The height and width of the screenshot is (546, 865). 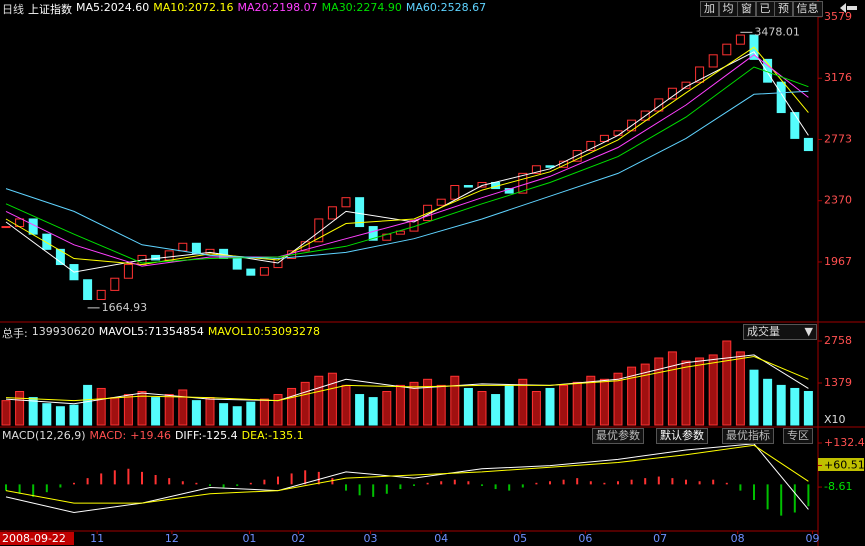 What do you see at coordinates (748, 436) in the screenshot?
I see `macd-tab: 最优指标` at bounding box center [748, 436].